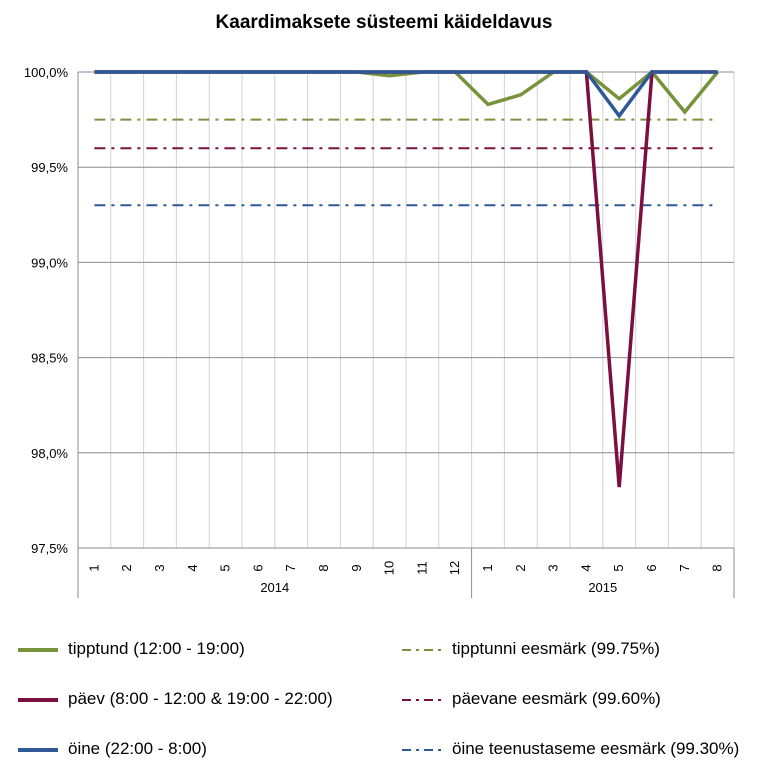  Describe the element at coordinates (274, 587) in the screenshot. I see `group-label: 2014` at that location.